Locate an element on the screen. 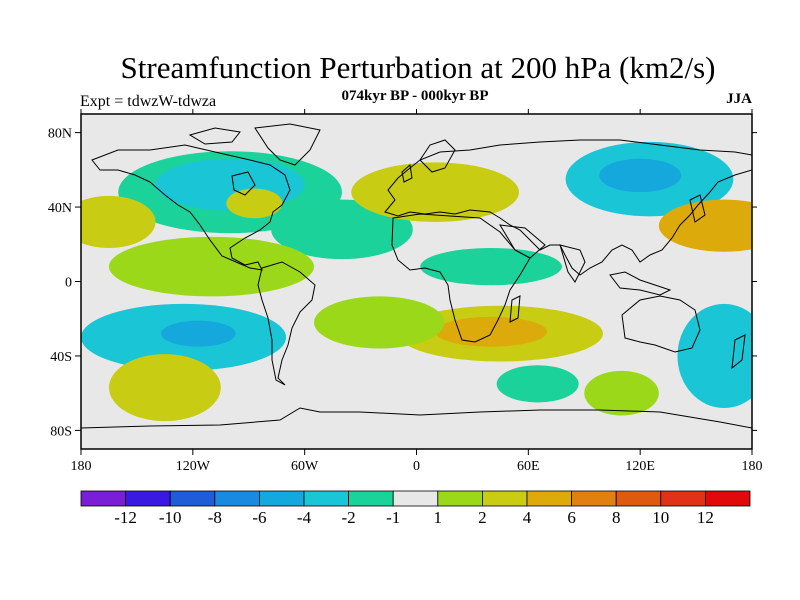 This screenshot has width=800, height=600. lon-tick-label: 120E is located at coordinates (640, 466).